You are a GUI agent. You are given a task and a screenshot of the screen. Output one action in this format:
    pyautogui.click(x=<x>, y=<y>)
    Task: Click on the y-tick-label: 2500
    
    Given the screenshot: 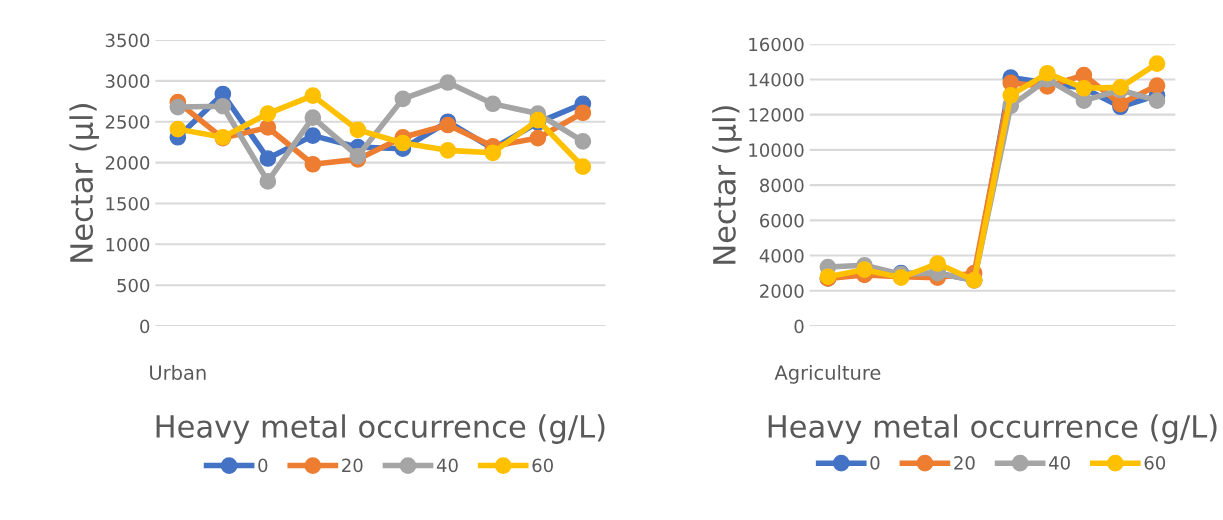 What is the action you would take?
    pyautogui.click(x=127, y=122)
    